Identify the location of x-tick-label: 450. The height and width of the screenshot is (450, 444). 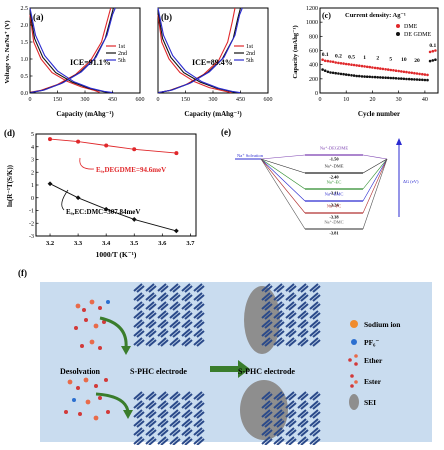
(112, 100).